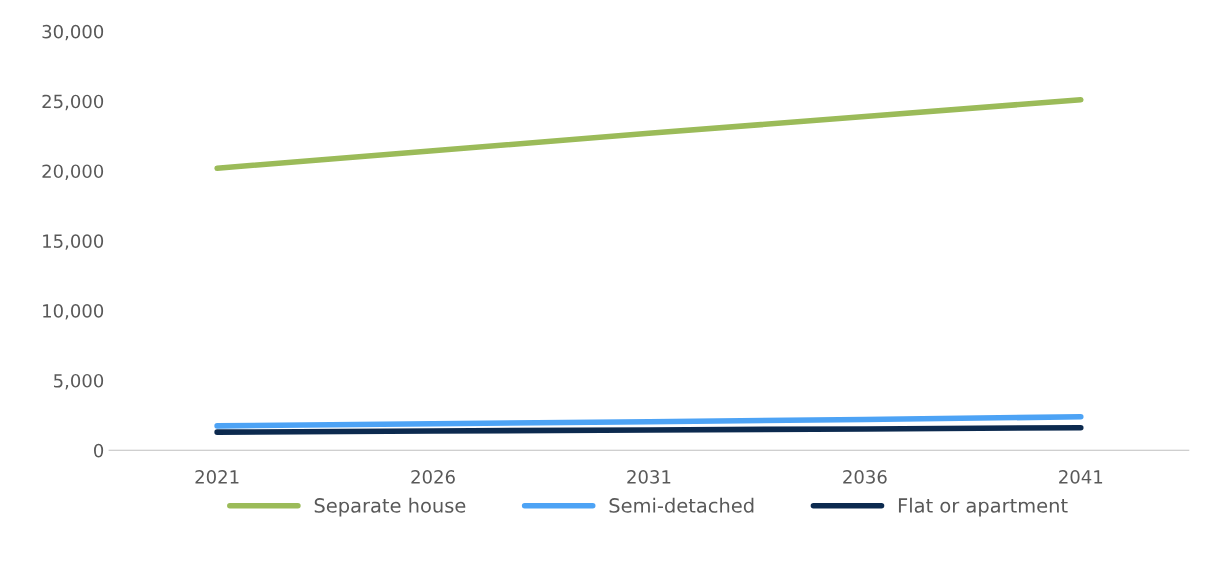  What do you see at coordinates (73, 102) in the screenshot?
I see `y-tick-label: 25,000` at bounding box center [73, 102].